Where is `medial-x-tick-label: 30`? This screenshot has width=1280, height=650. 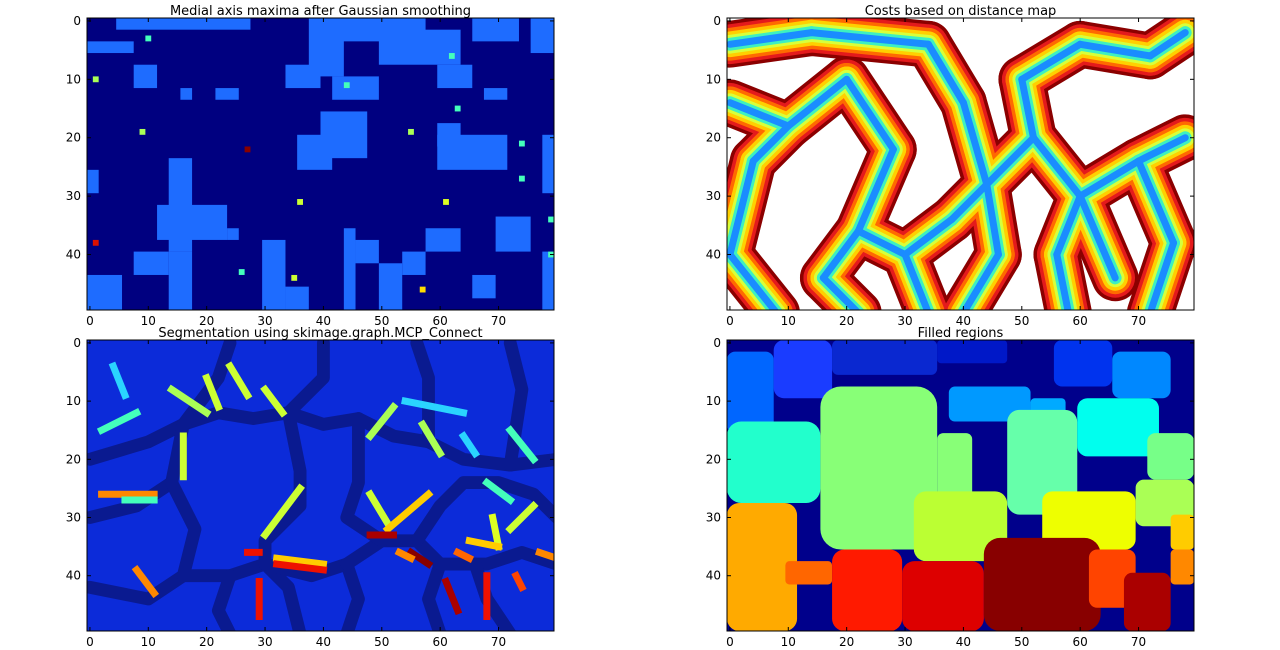
medial-x-tick-label: 30 is located at coordinates (264, 321).